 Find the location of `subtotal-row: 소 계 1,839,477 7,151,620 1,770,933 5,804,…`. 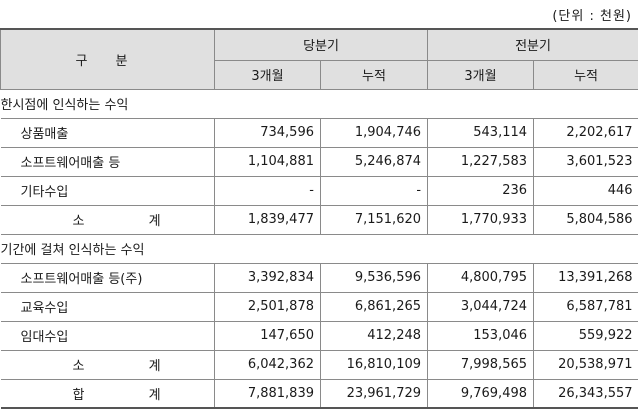

subtotal-row: 소 계 1,839,477 7,151,620 1,770,933 5,804,… is located at coordinates (319, 220).